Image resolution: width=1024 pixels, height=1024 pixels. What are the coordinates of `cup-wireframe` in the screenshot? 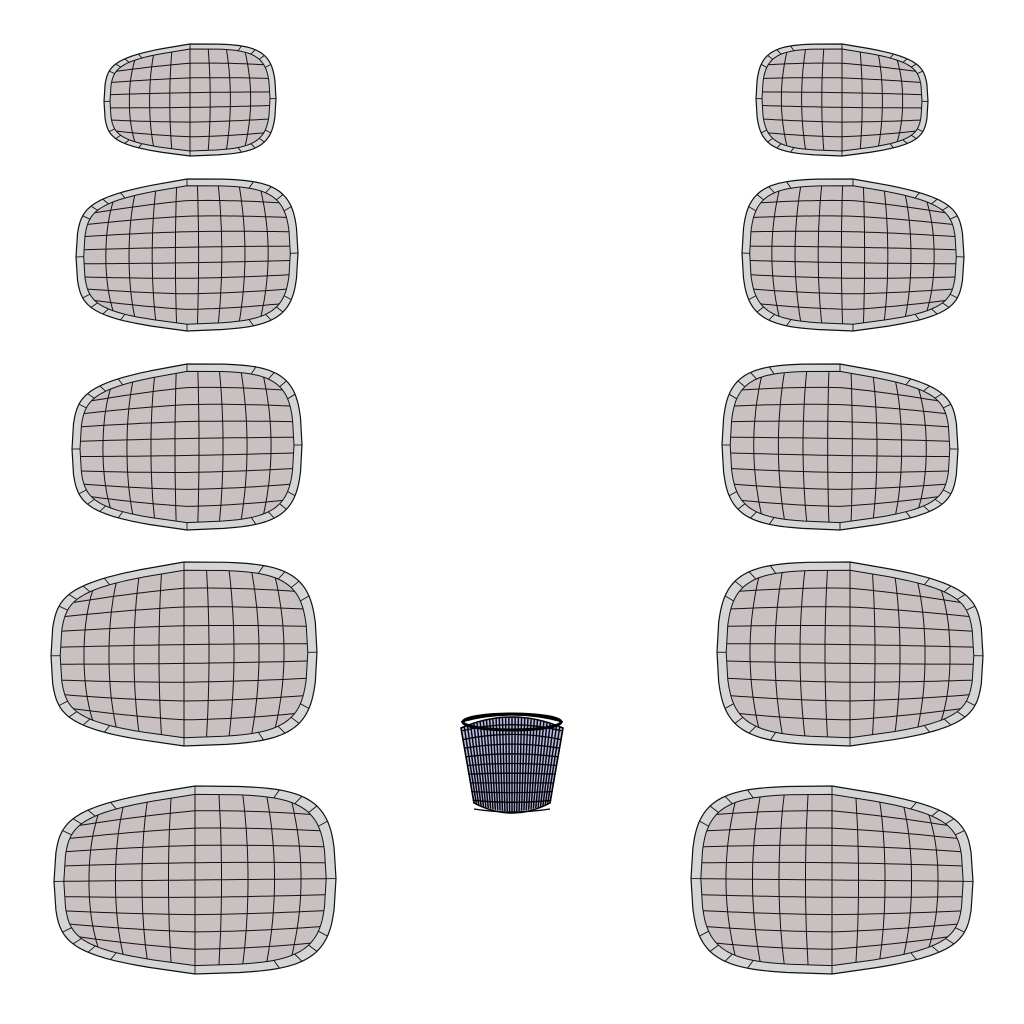 It's located at (512, 762).